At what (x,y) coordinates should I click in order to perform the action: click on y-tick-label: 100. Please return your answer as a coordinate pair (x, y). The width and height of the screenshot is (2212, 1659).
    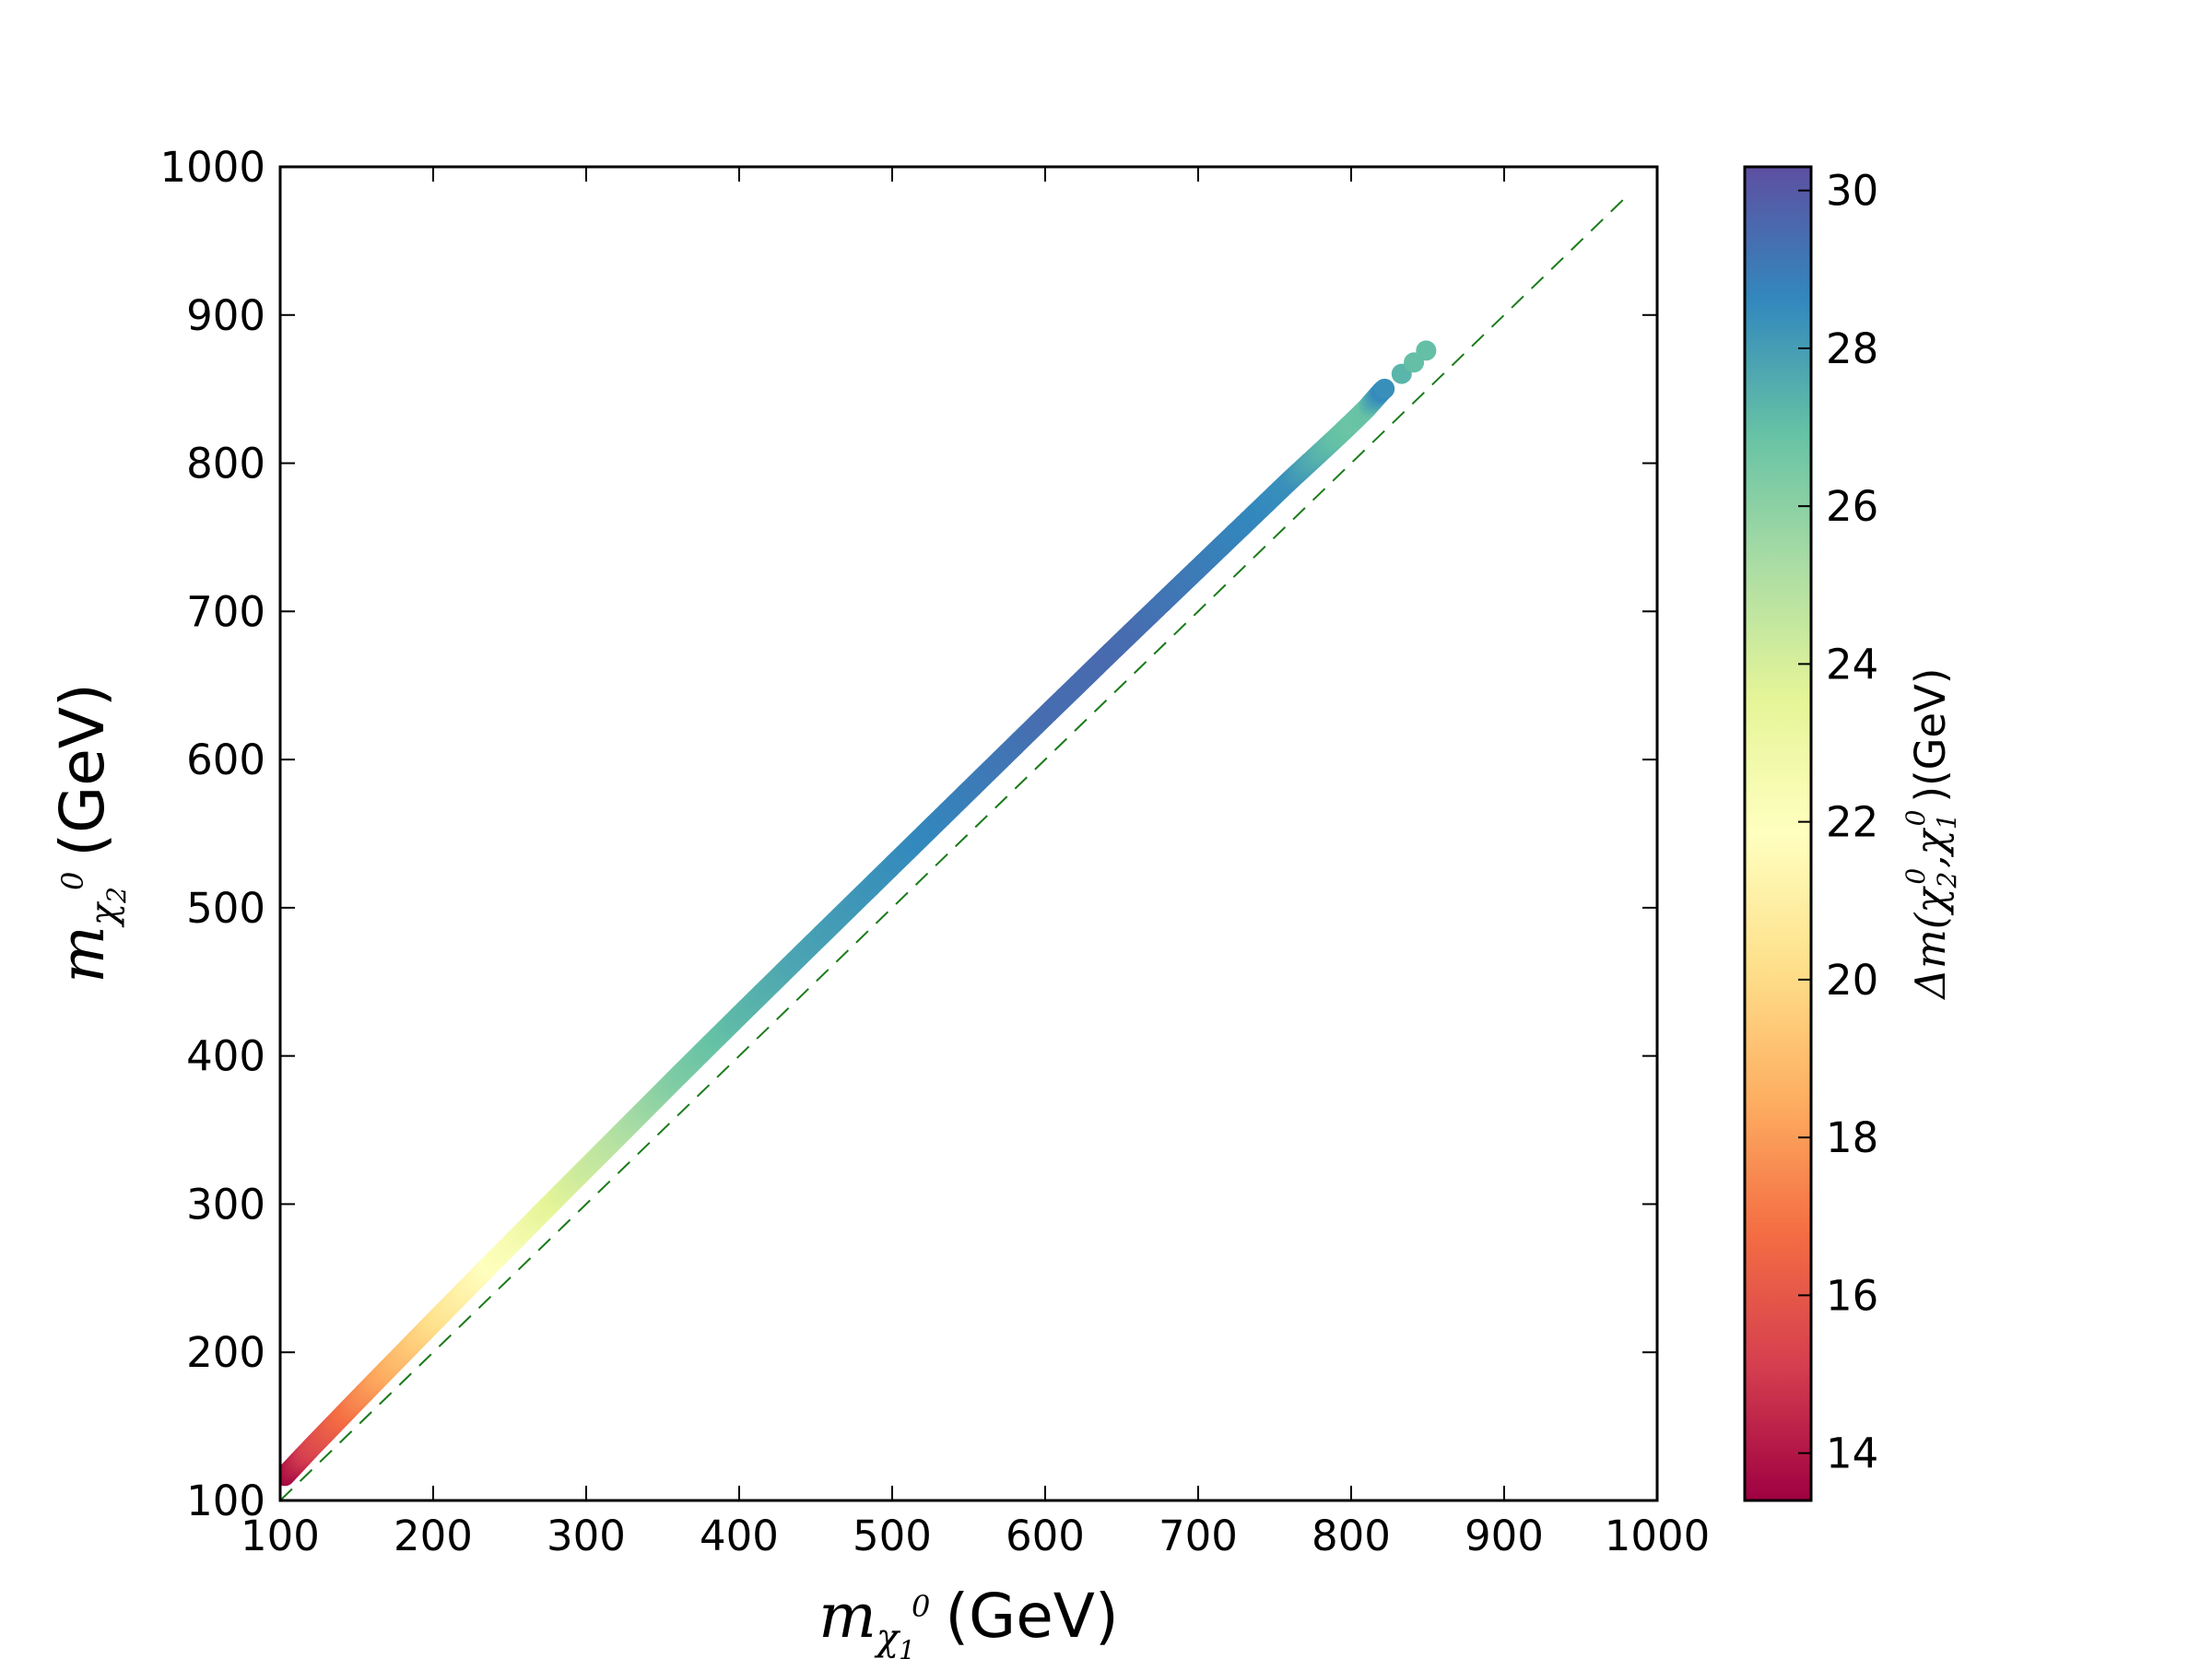
    Looking at the image, I should click on (225, 1501).